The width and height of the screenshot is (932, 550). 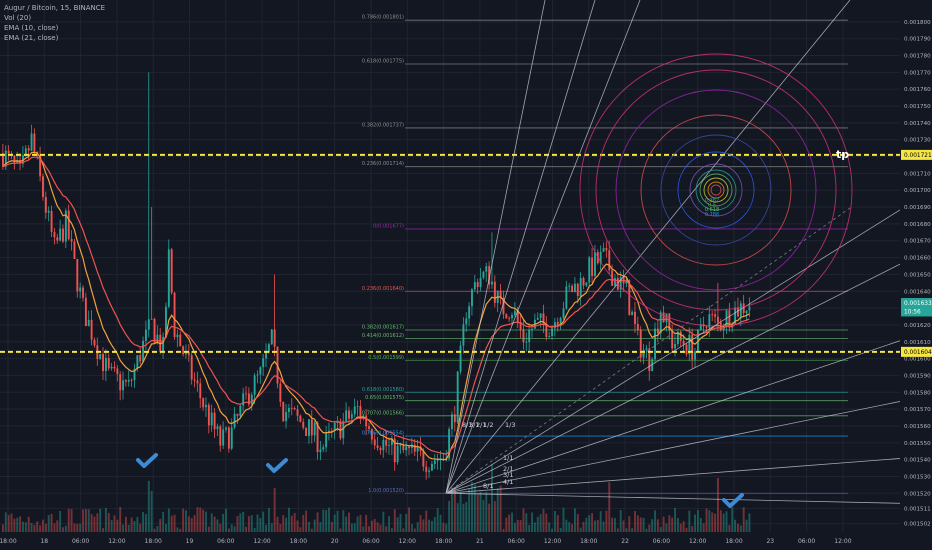 What do you see at coordinates (917, 141) in the screenshot?
I see `price-tick-label: 0.001730` at bounding box center [917, 141].